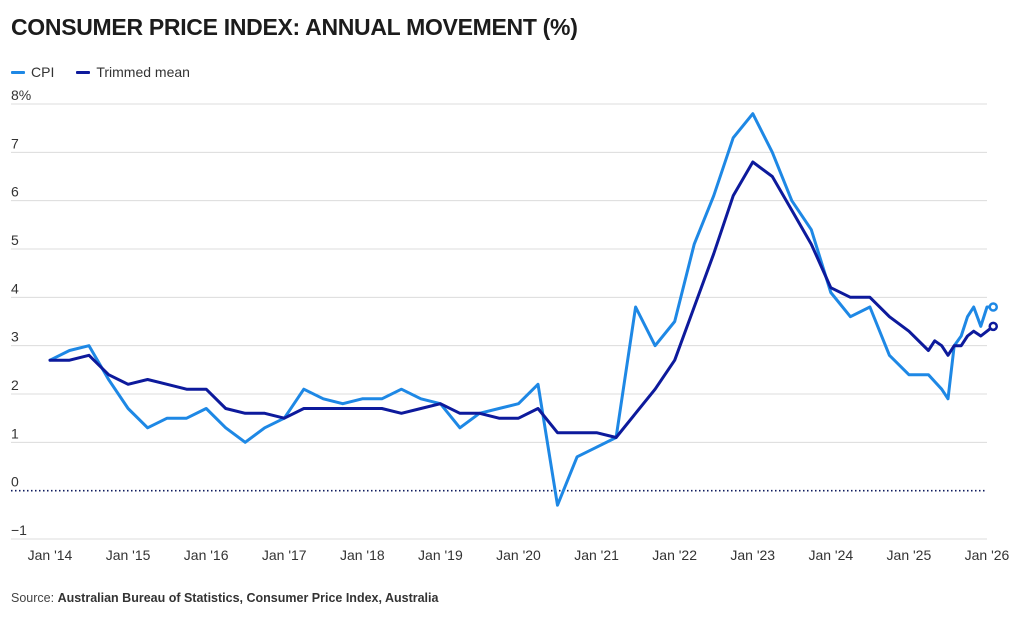  I want to click on legend-swatch-trimmed-mean, so click(83, 72).